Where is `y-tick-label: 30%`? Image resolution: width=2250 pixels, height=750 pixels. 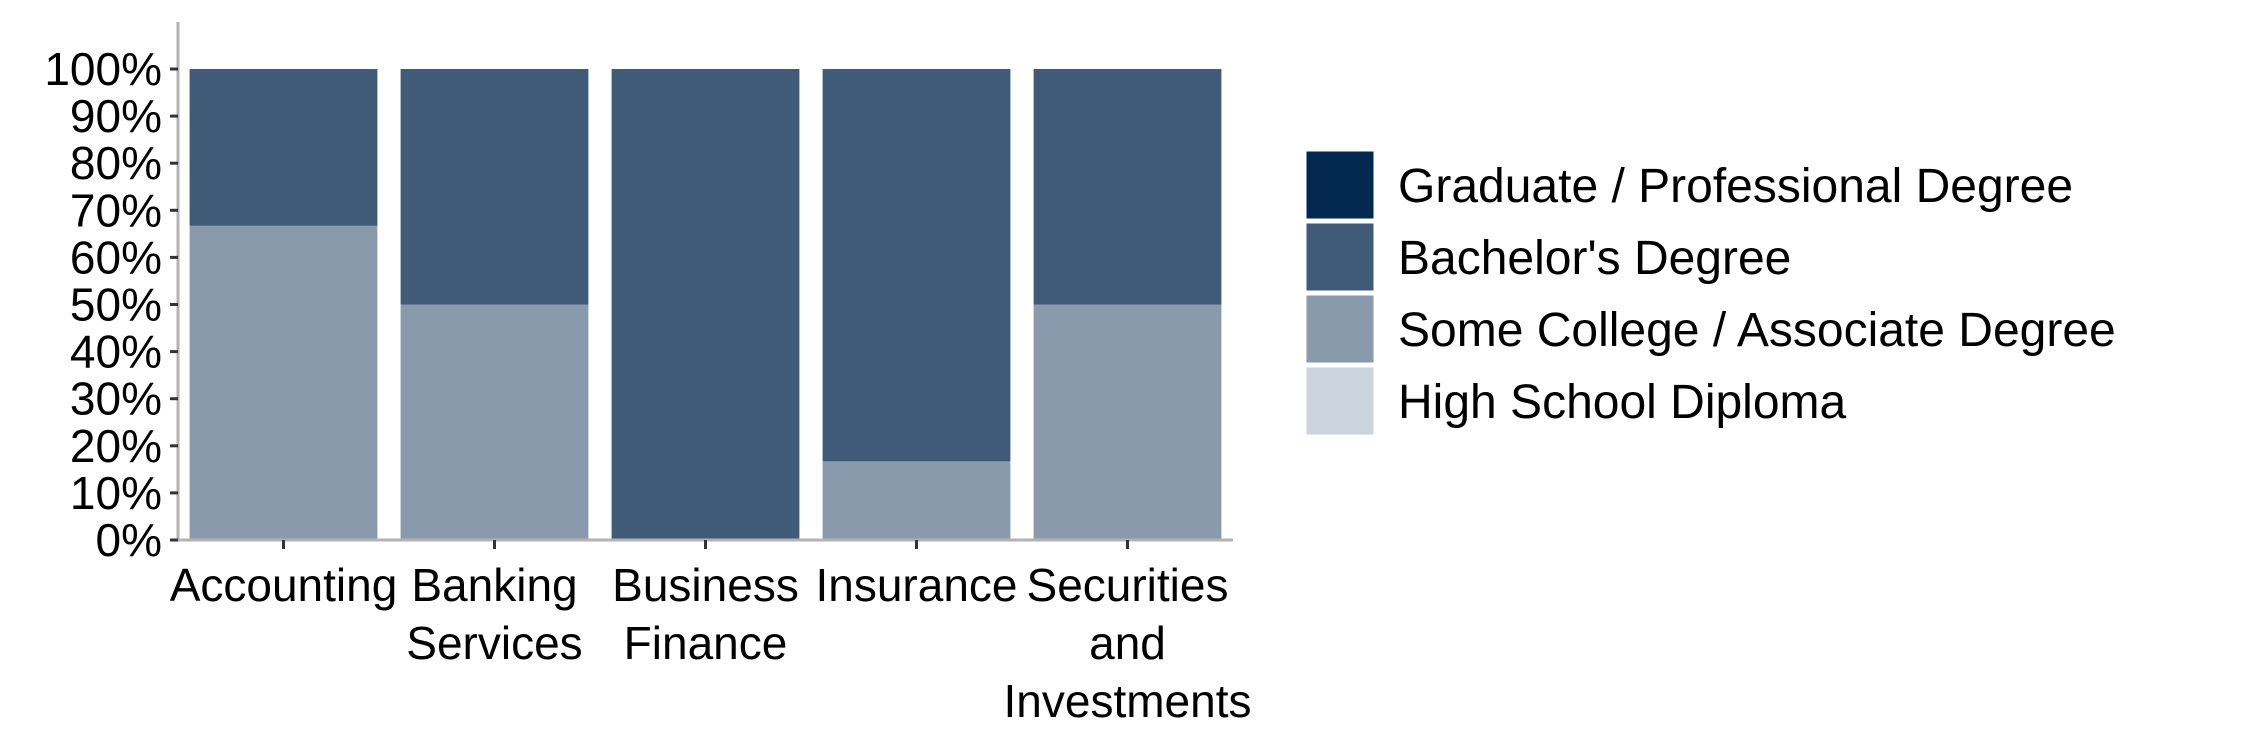
y-tick-label: 30% is located at coordinates (116, 399).